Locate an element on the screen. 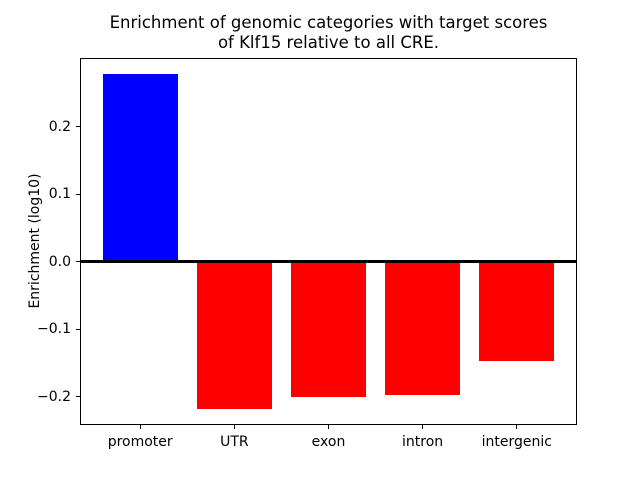 The height and width of the screenshot is (480, 640). bar-exon is located at coordinates (328, 329).